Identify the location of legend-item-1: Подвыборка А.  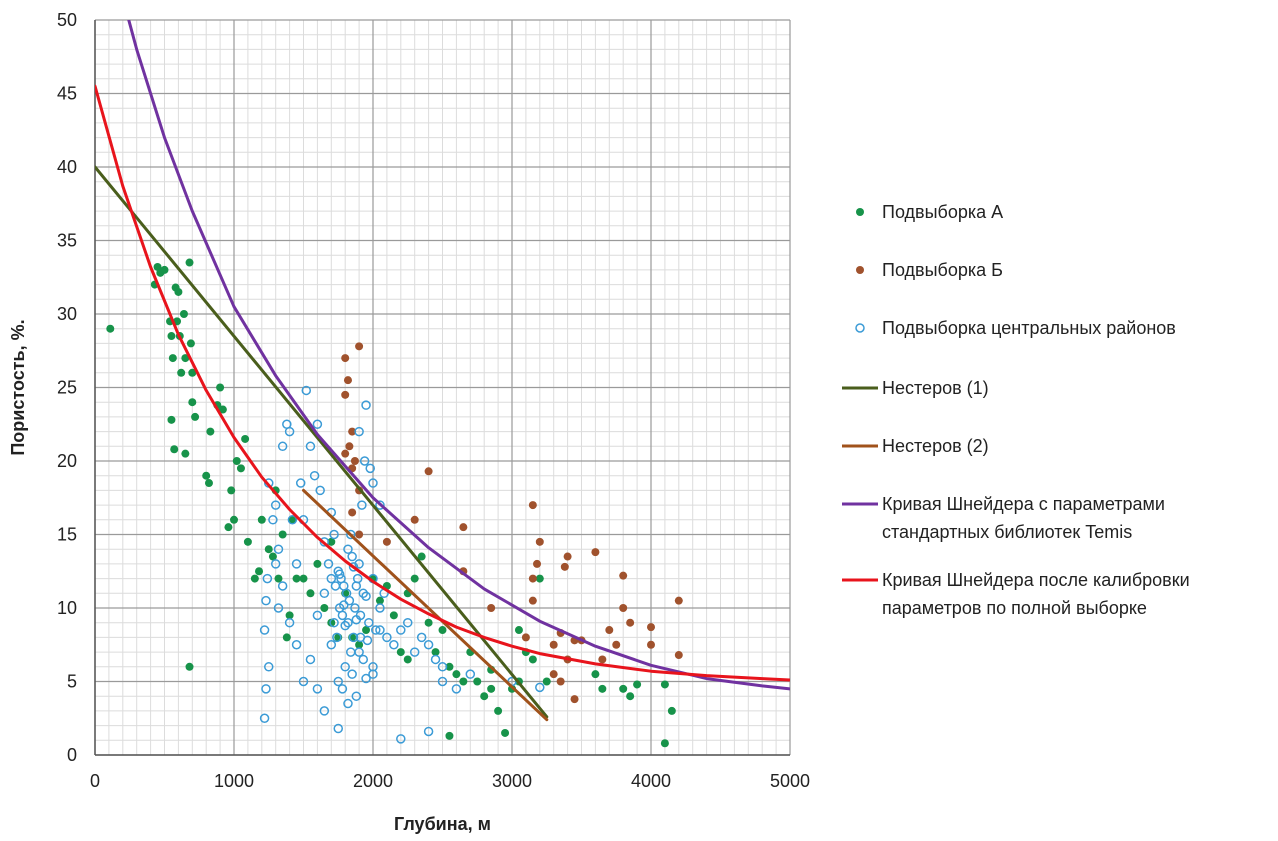
(929, 212).